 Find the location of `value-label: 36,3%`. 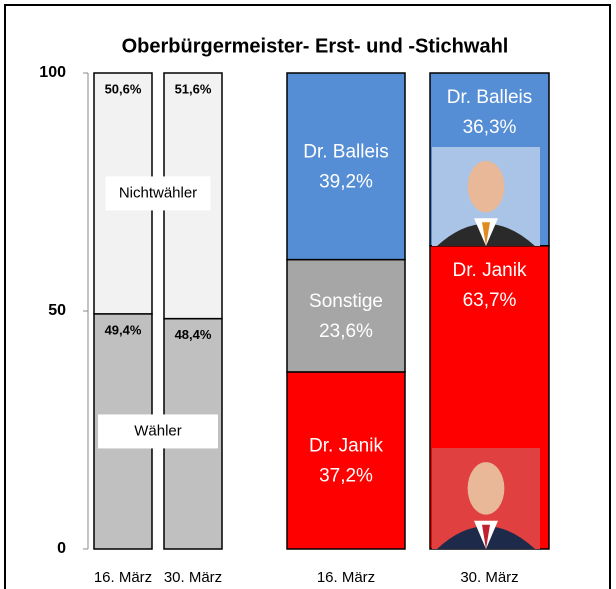

value-label: 36,3% is located at coordinates (490, 127).